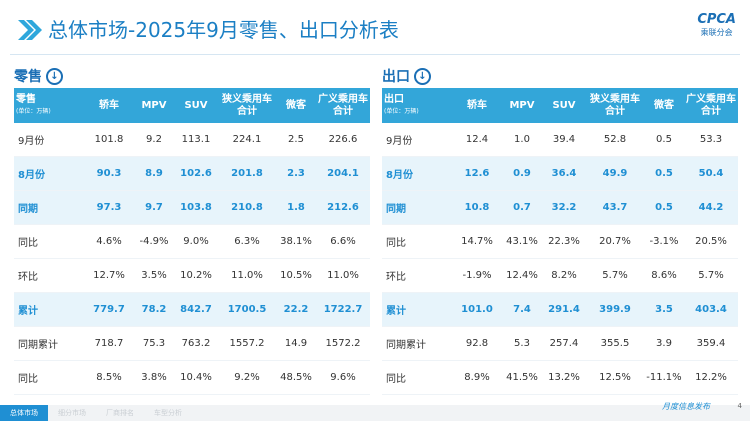 Image resolution: width=750 pixels, height=421 pixels. What do you see at coordinates (396, 77) in the screenshot?
I see `section-title: 出口` at bounding box center [396, 77].